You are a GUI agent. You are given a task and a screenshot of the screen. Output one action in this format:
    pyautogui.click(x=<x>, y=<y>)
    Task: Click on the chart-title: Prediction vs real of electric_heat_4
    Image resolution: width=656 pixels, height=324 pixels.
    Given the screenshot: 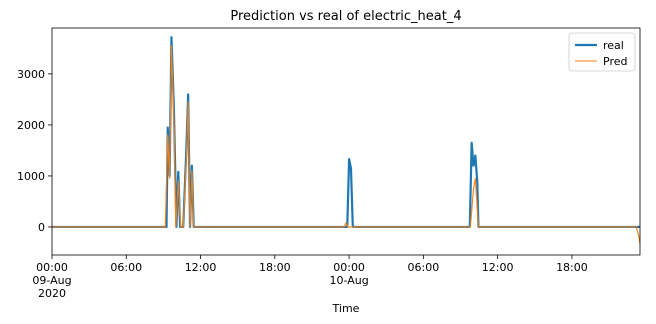 What is the action you would take?
    pyautogui.click(x=345, y=16)
    